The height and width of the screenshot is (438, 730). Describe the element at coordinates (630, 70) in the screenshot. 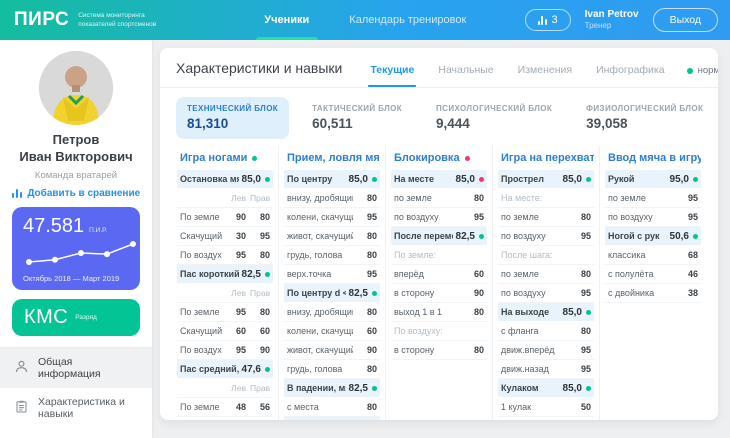

I see `tab: Инфографика` at that location.